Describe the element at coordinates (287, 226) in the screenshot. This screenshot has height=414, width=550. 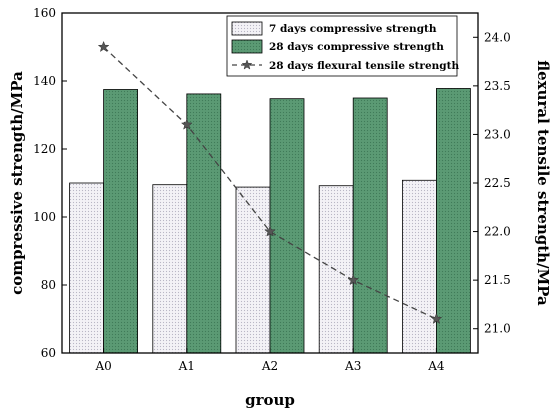
I see `bar-28d-a2` at that location.